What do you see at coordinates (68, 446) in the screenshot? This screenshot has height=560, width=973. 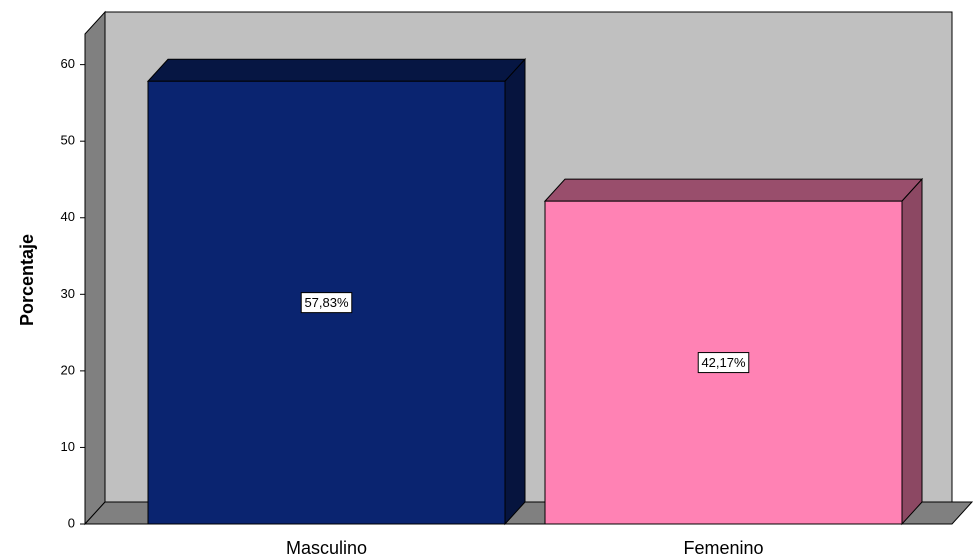 I see `y-tick-label: 10` at bounding box center [68, 446].